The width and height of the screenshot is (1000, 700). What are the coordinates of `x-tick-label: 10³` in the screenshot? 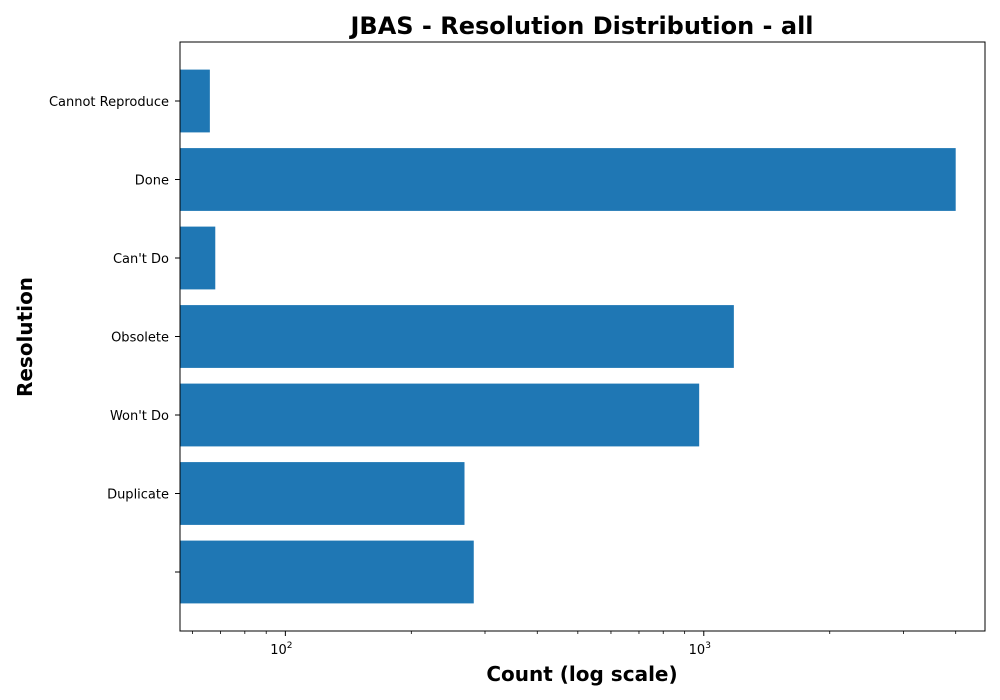 It's located at (700, 649).